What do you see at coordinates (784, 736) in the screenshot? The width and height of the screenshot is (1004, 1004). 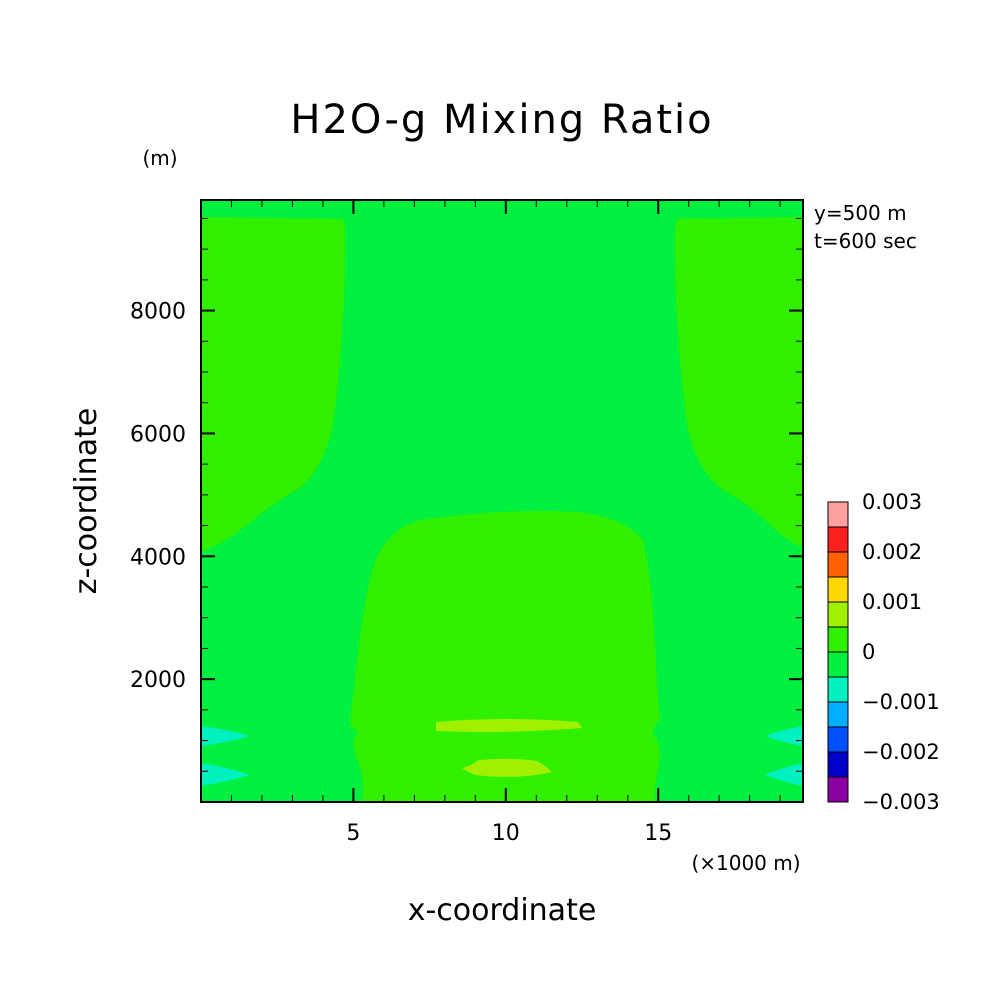 I see `region-right-neg-1100m` at bounding box center [784, 736].